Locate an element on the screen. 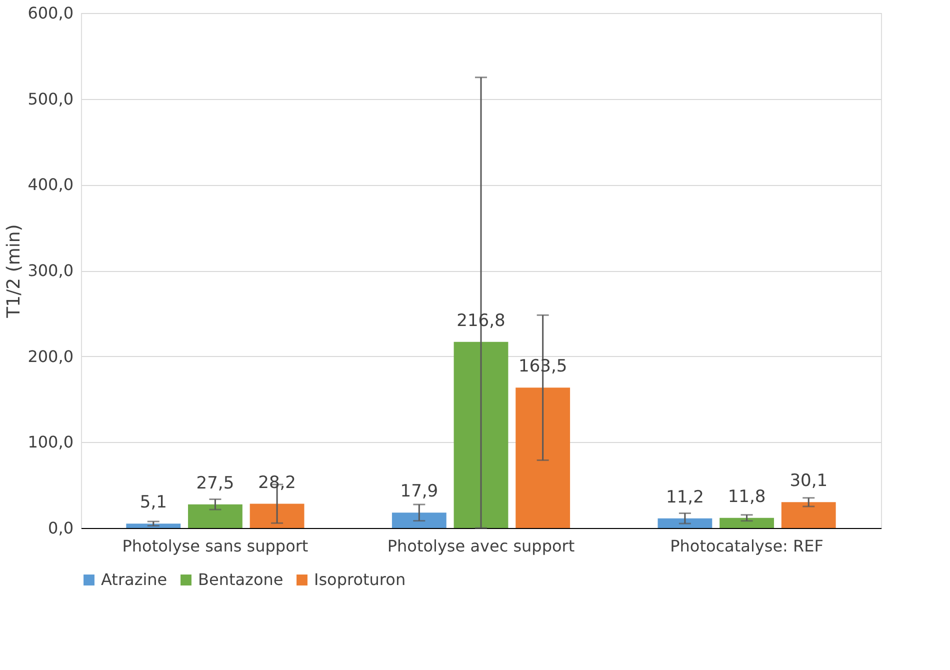  x-tick-label: Photolyse avec support is located at coordinates (481, 546).